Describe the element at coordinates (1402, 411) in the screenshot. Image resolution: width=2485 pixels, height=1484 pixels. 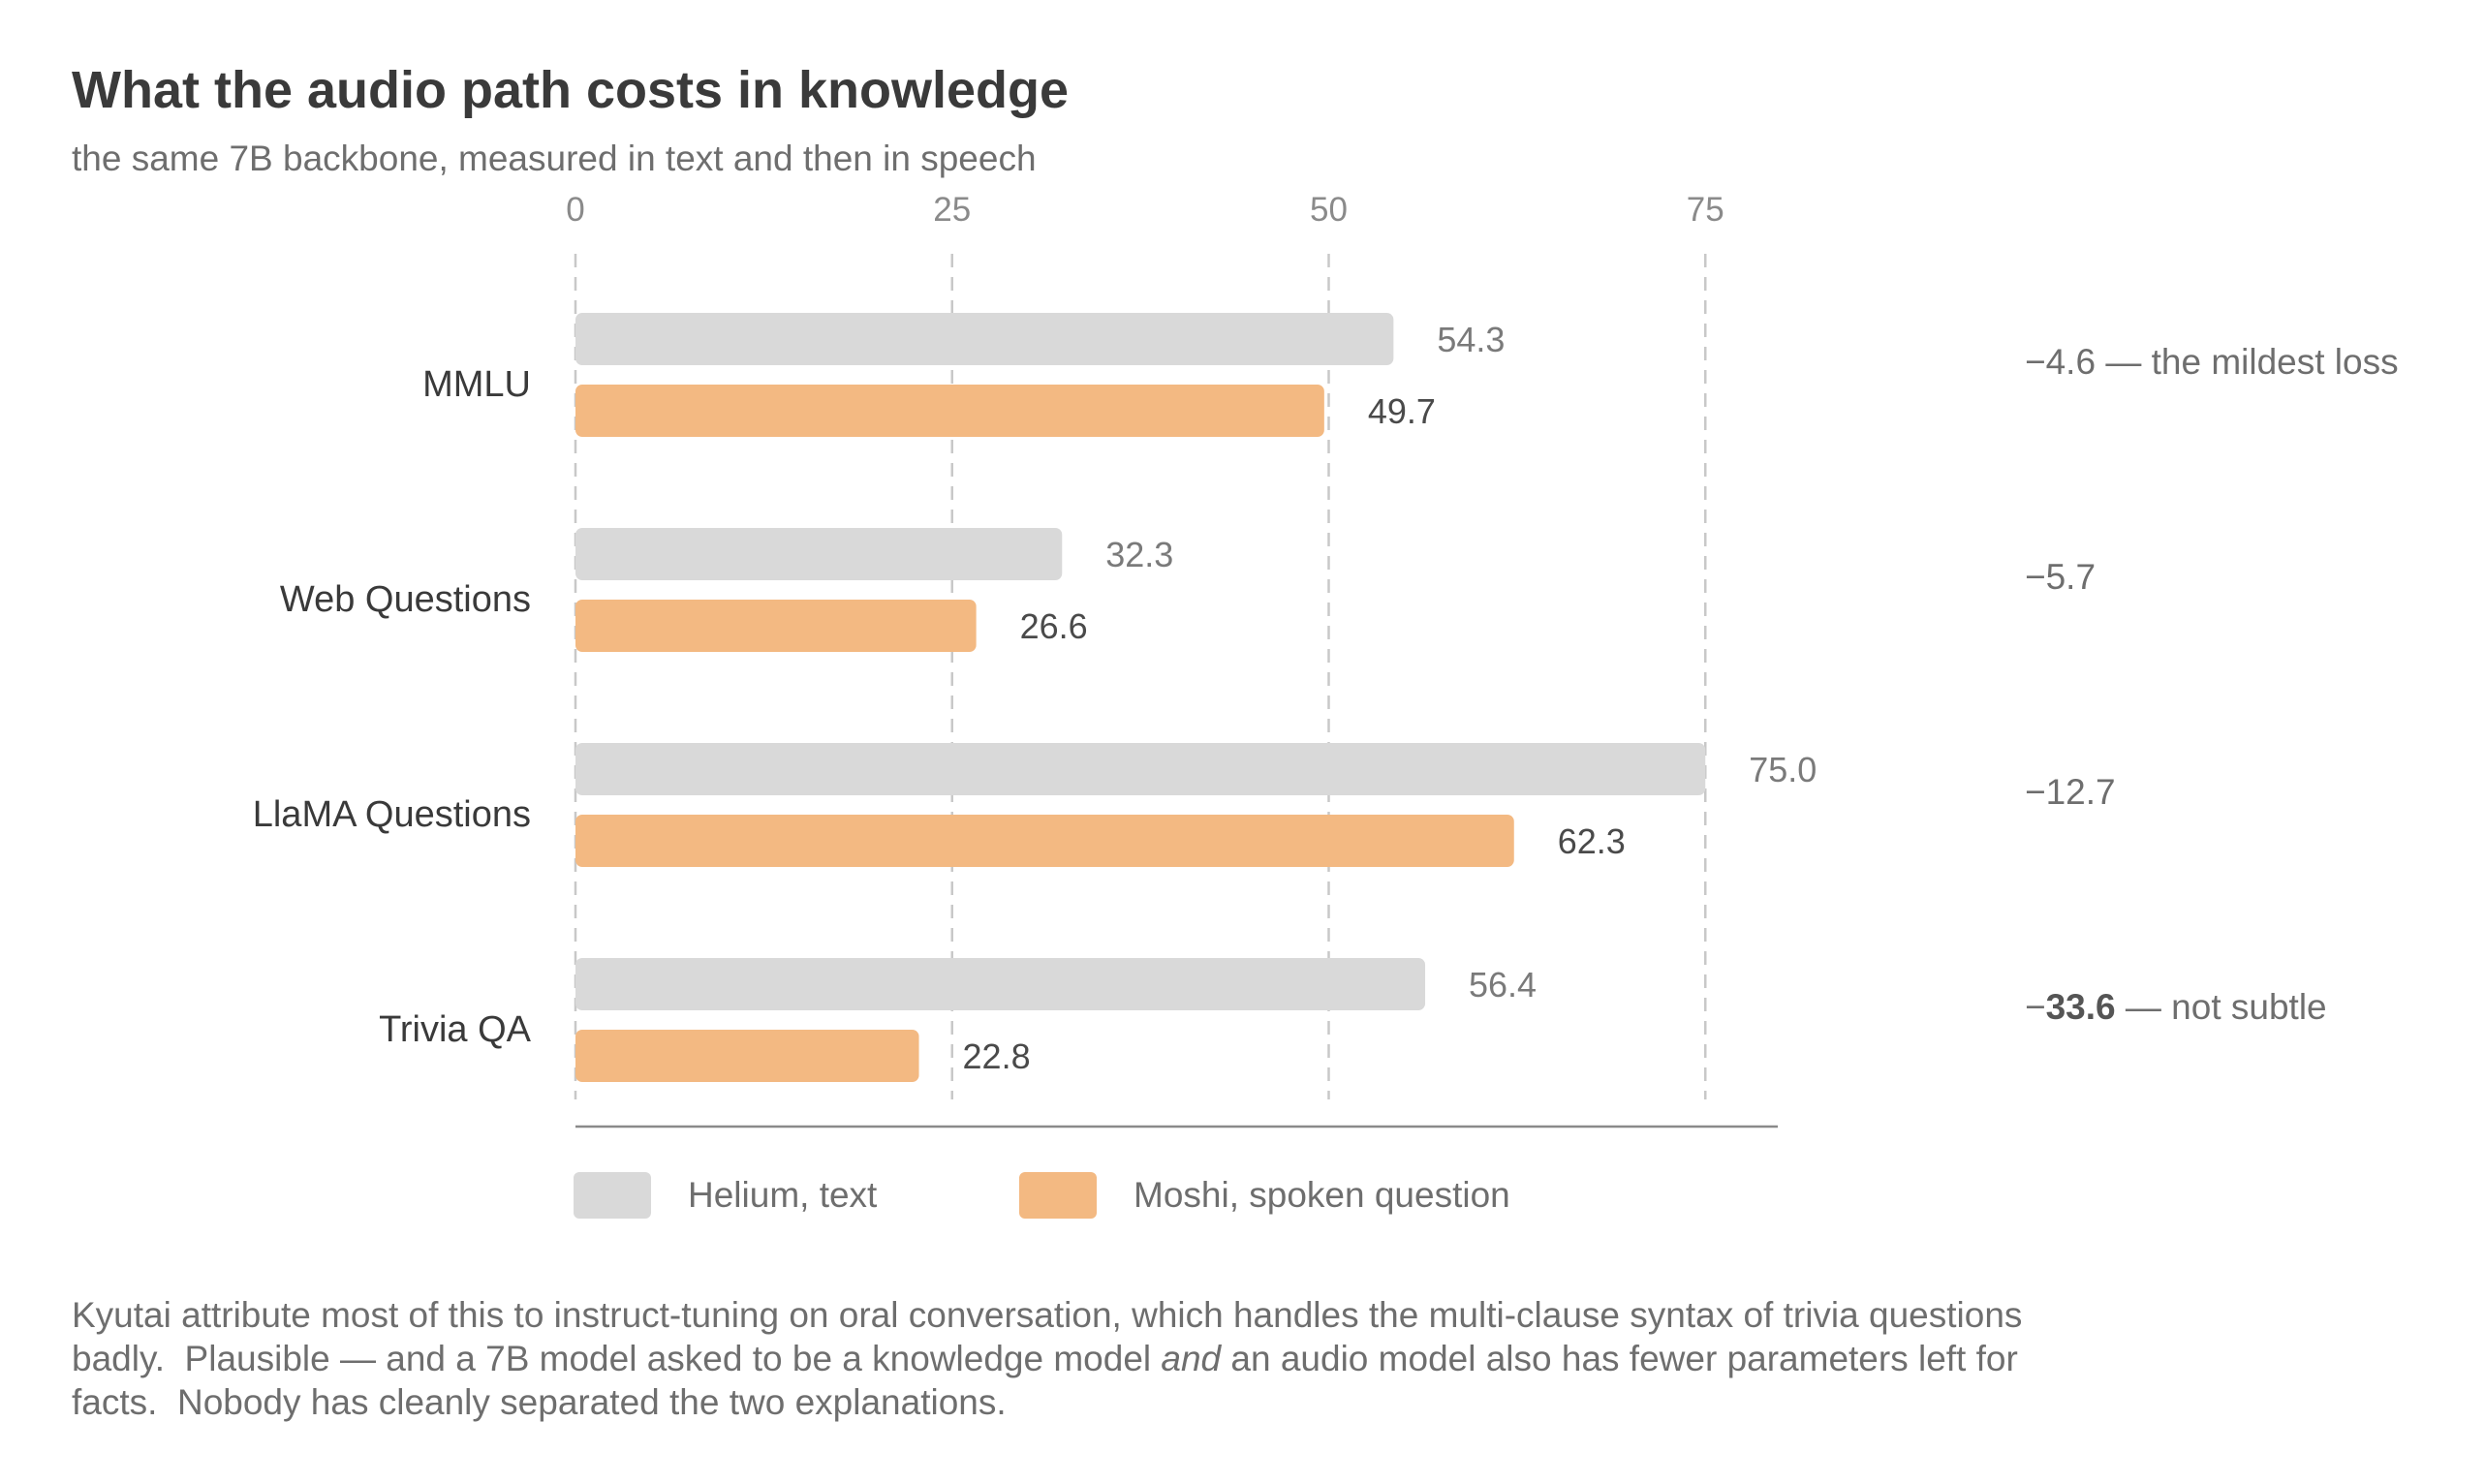
I see `value-label-spoken: 49.7` at that location.